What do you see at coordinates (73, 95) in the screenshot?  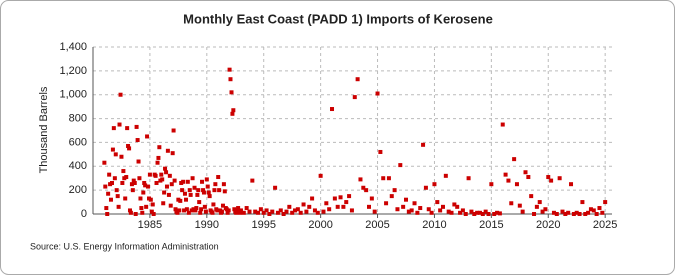 I see `y-tick-label: 1,000` at bounding box center [73, 95].